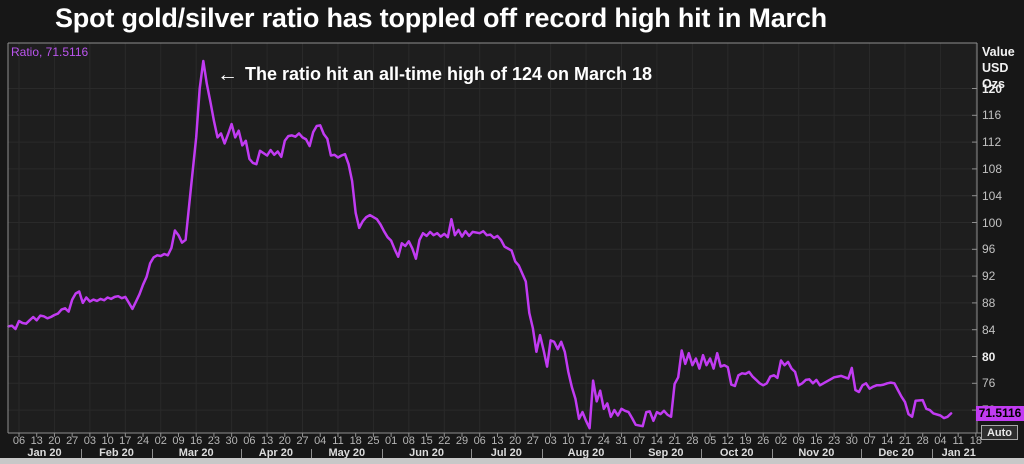 This screenshot has height=464, width=1024. What do you see at coordinates (276, 453) in the screenshot?
I see `x-axis-month-label: Apr 20` at bounding box center [276, 453].